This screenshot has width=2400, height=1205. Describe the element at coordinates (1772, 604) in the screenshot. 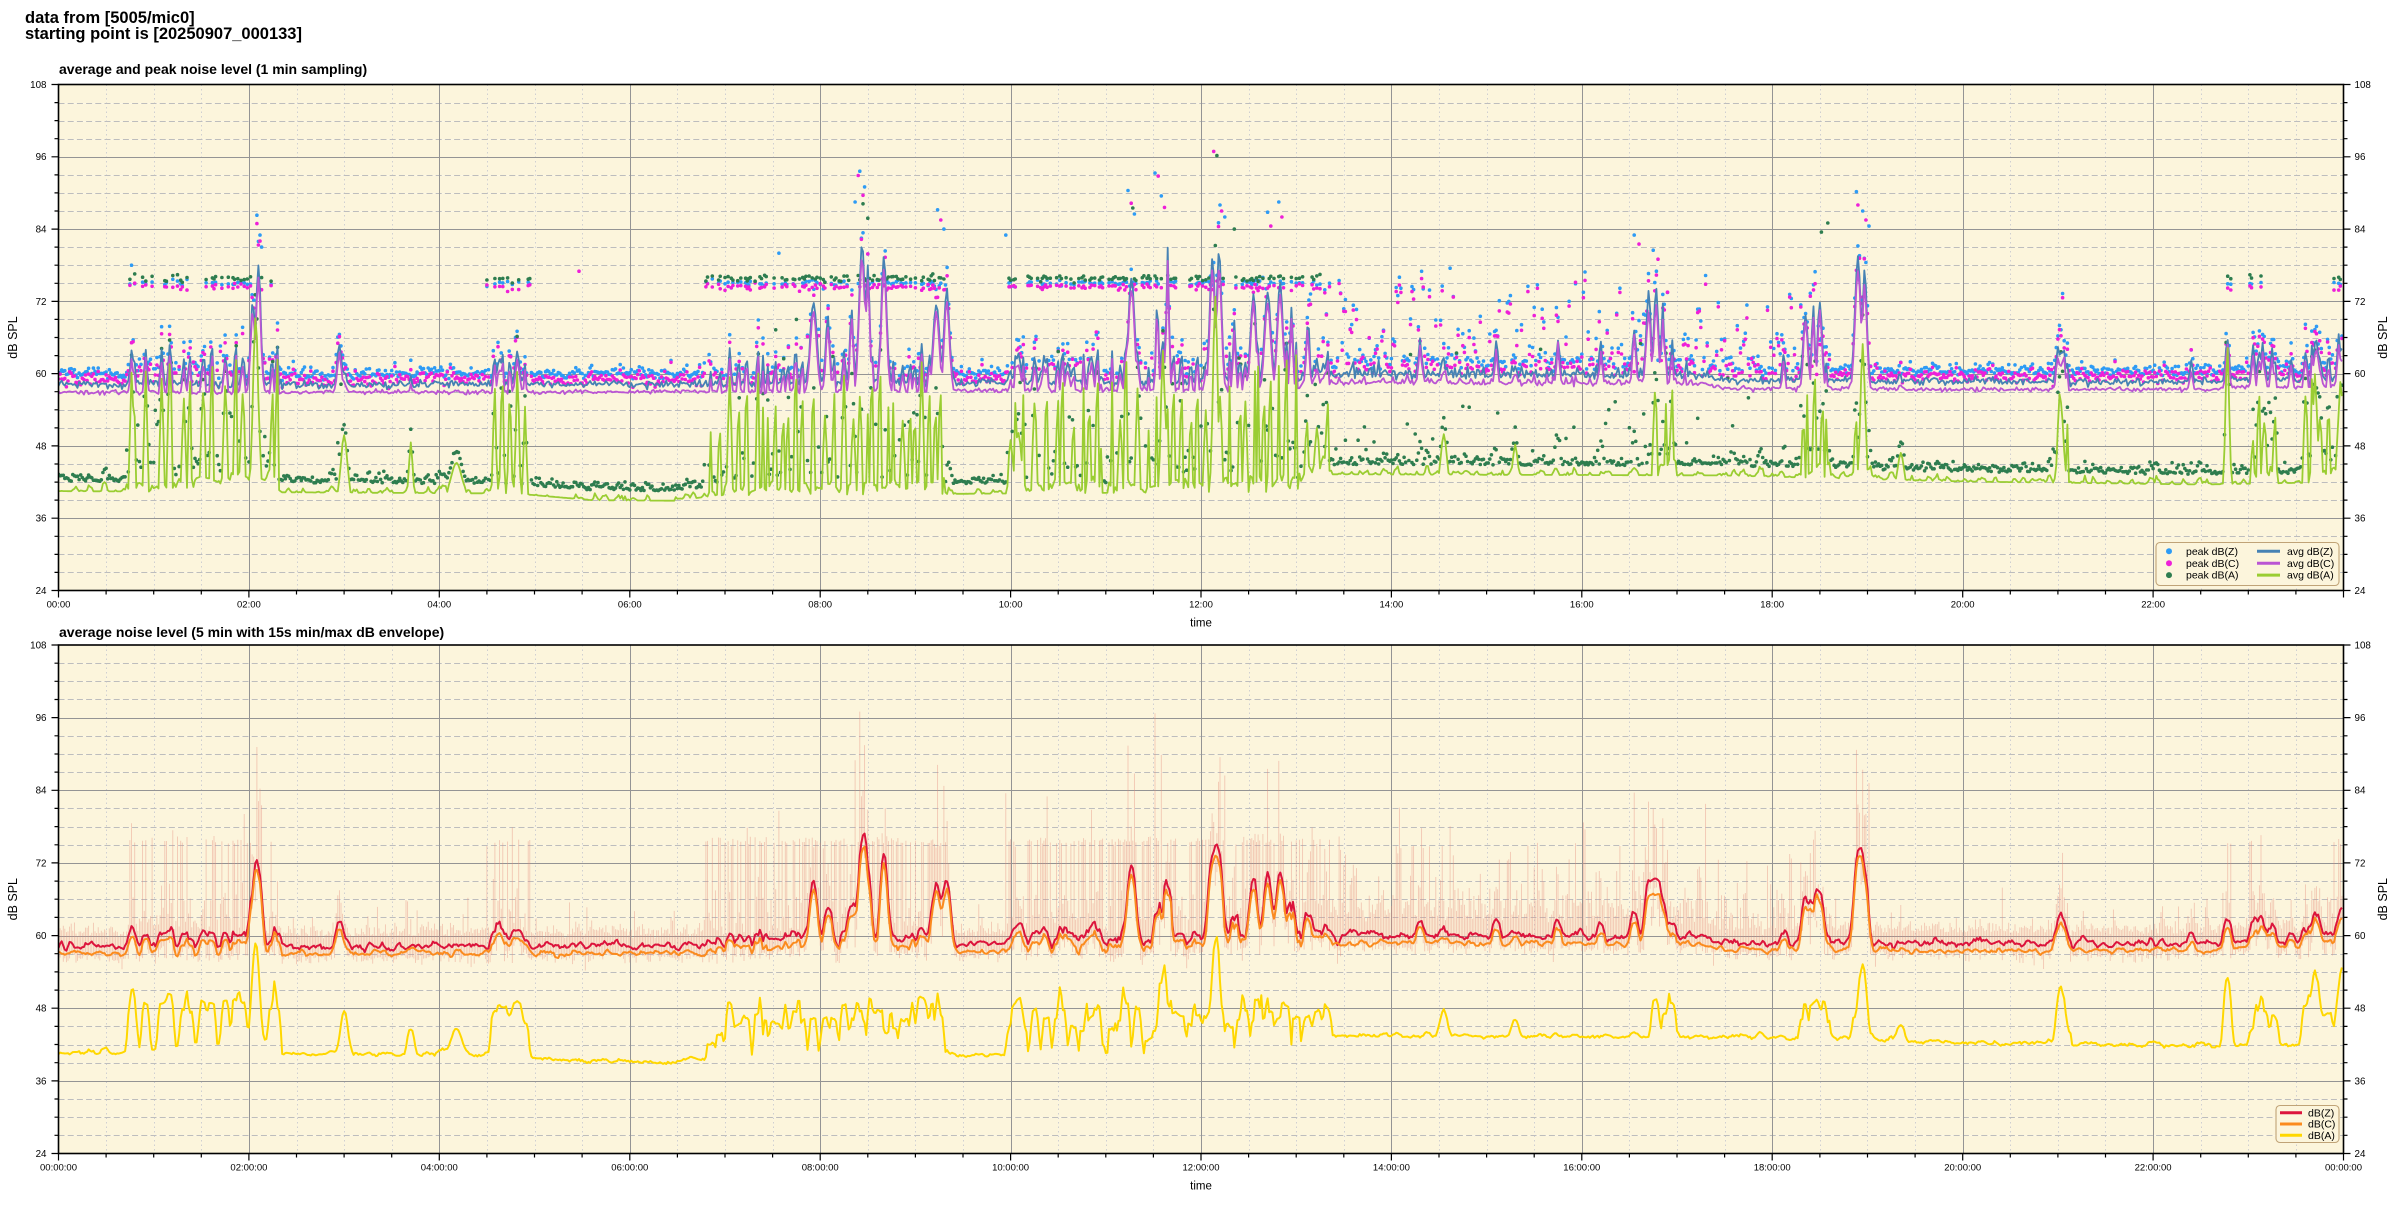

I see `svg-text: 18:00` at that location.